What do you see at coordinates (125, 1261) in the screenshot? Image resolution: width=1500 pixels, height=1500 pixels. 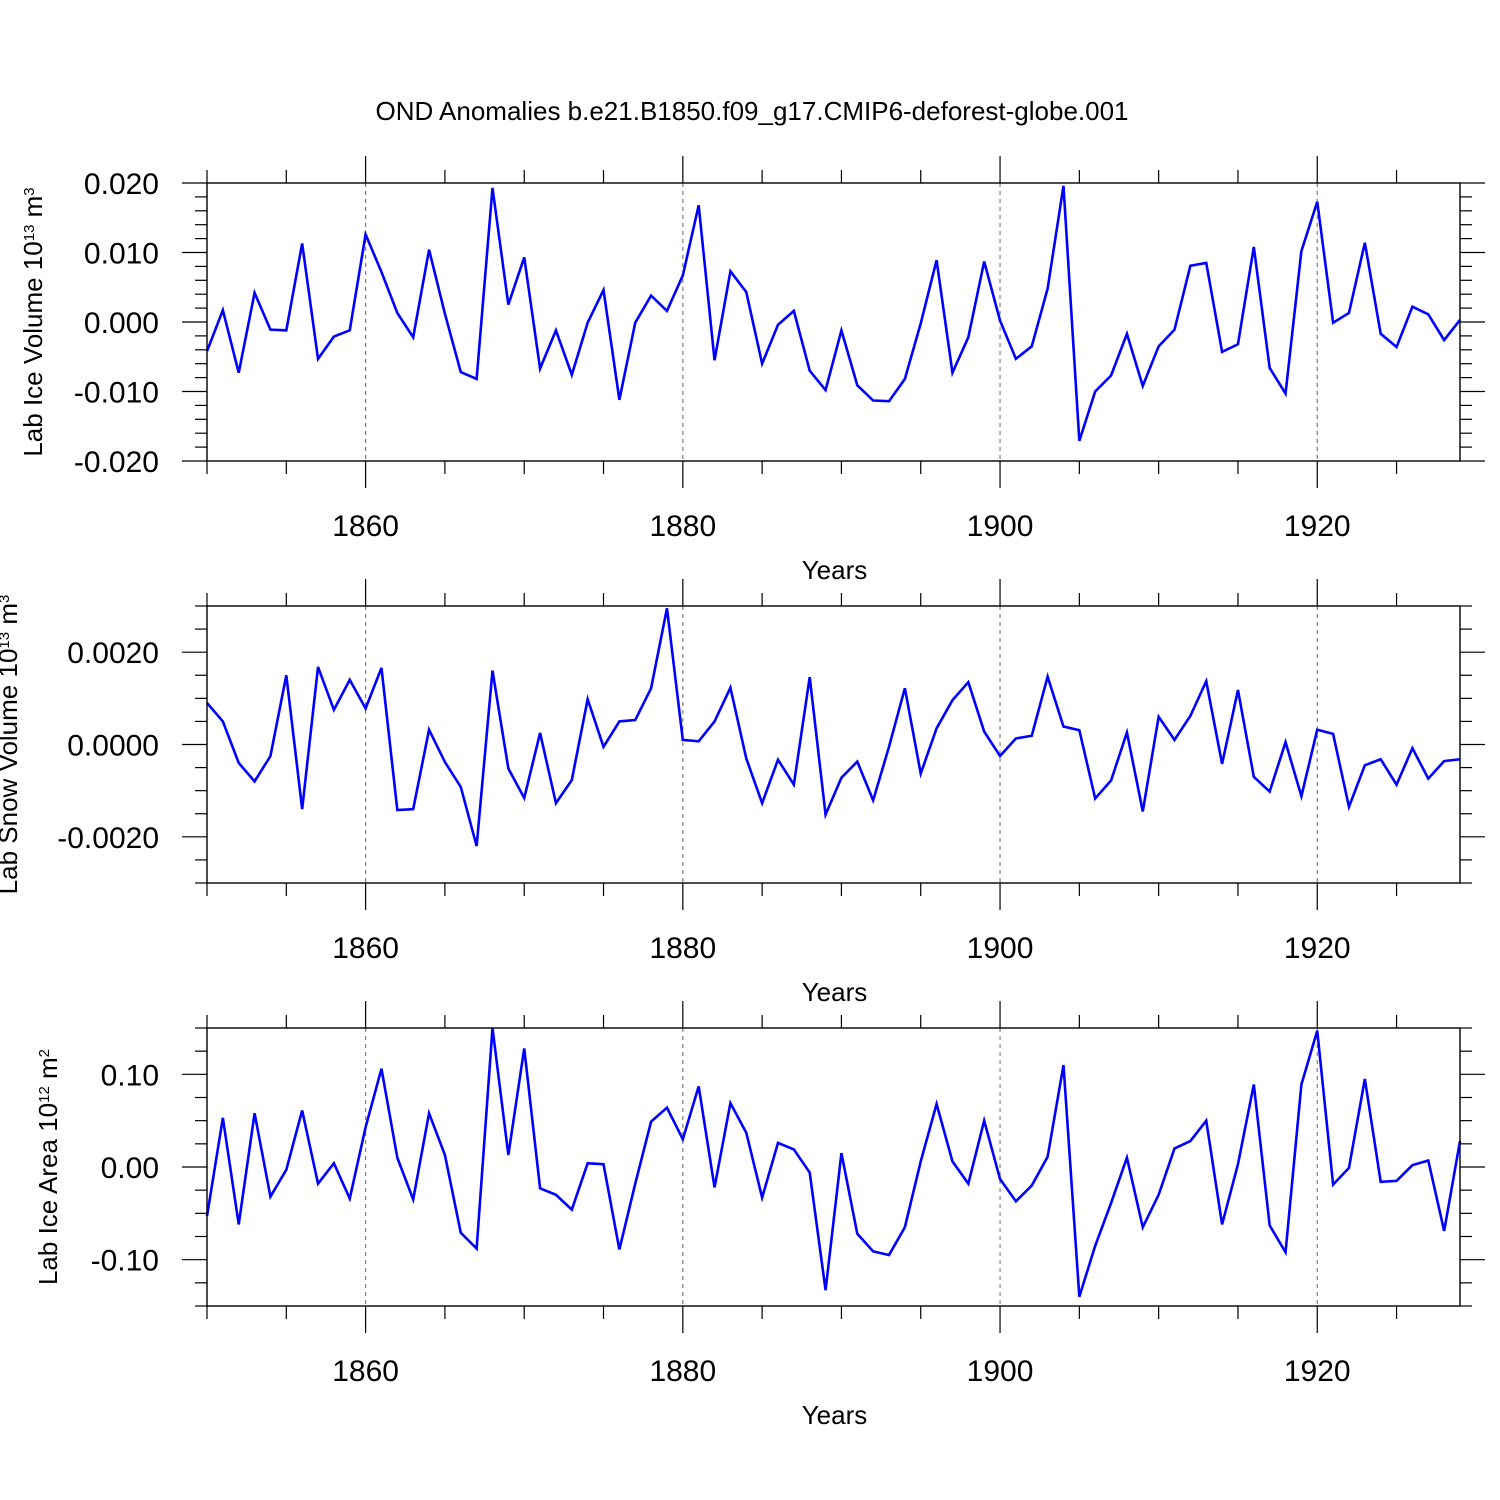 I see `y-tick-label: -0.10` at bounding box center [125, 1261].